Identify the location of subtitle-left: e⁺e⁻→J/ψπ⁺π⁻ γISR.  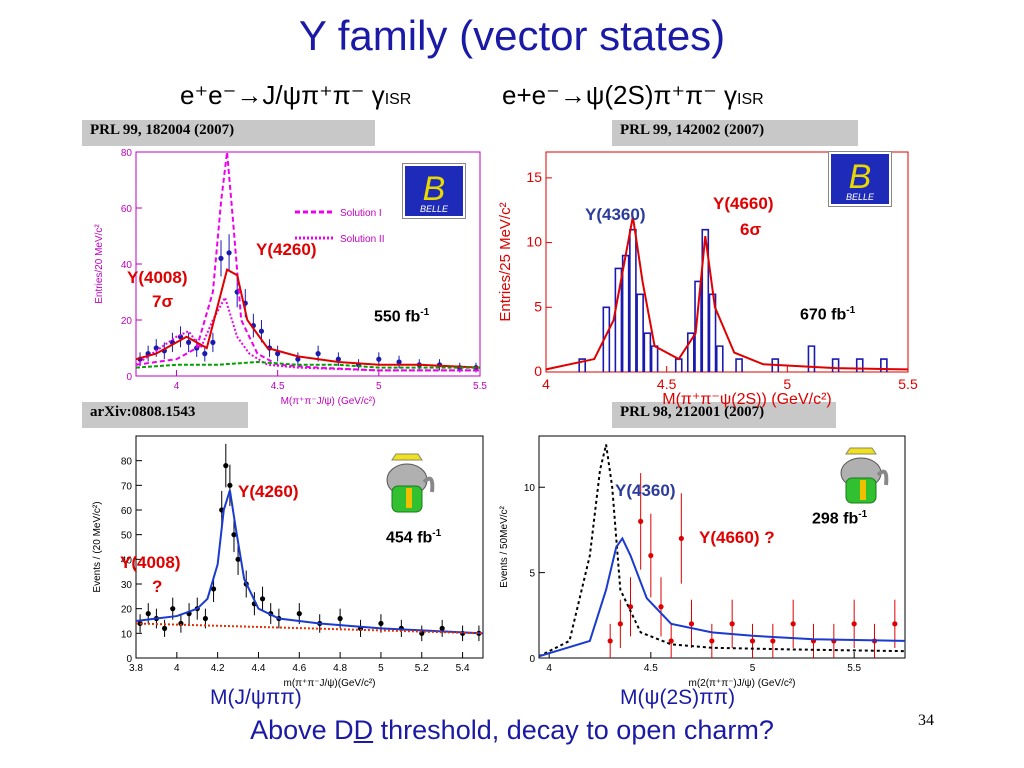
(295, 95).